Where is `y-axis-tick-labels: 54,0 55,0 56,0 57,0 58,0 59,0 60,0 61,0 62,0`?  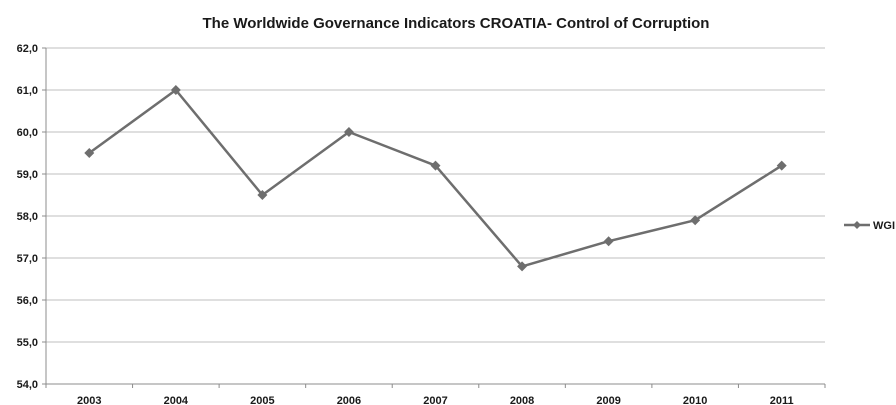 y-axis-tick-labels: 54,0 55,0 56,0 57,0 58,0 59,0 60,0 61,0 62,0 is located at coordinates (27, 217).